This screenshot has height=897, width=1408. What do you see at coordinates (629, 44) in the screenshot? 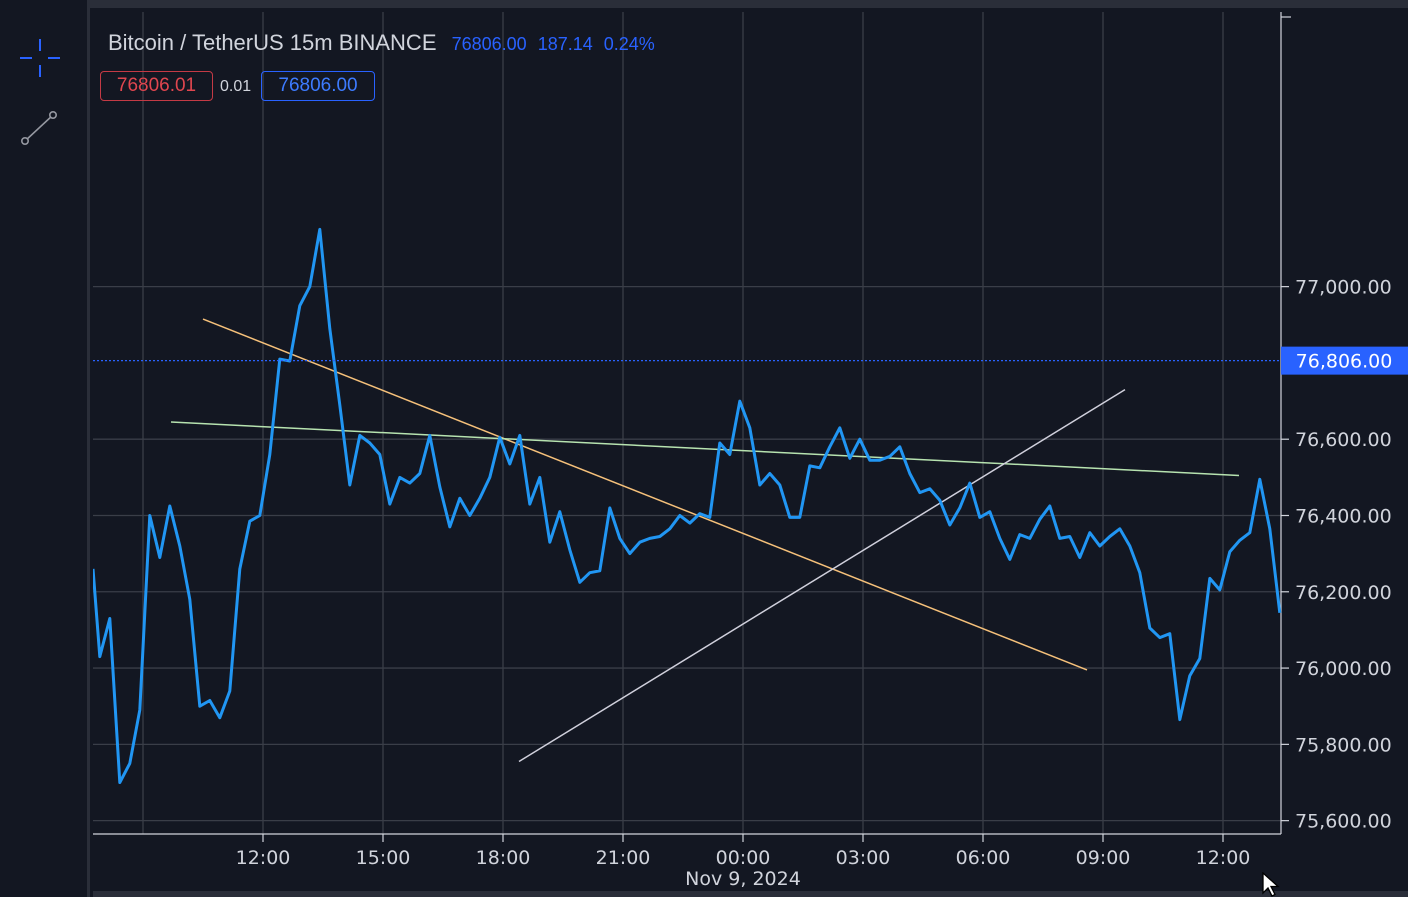
I see `legend-change-percent: 0.24%` at bounding box center [629, 44].